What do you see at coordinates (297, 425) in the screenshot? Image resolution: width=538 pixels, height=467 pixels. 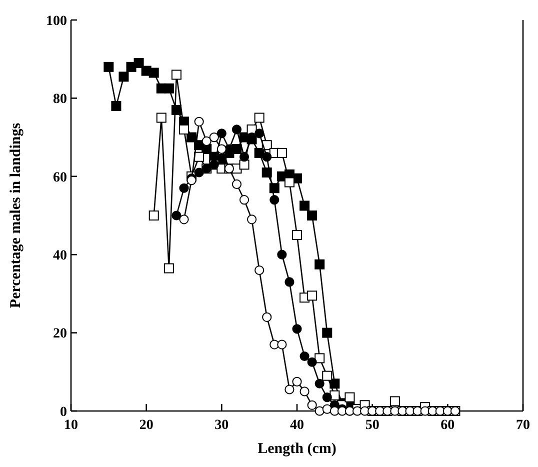 I see `x-tick-label: 40` at bounding box center [297, 425].